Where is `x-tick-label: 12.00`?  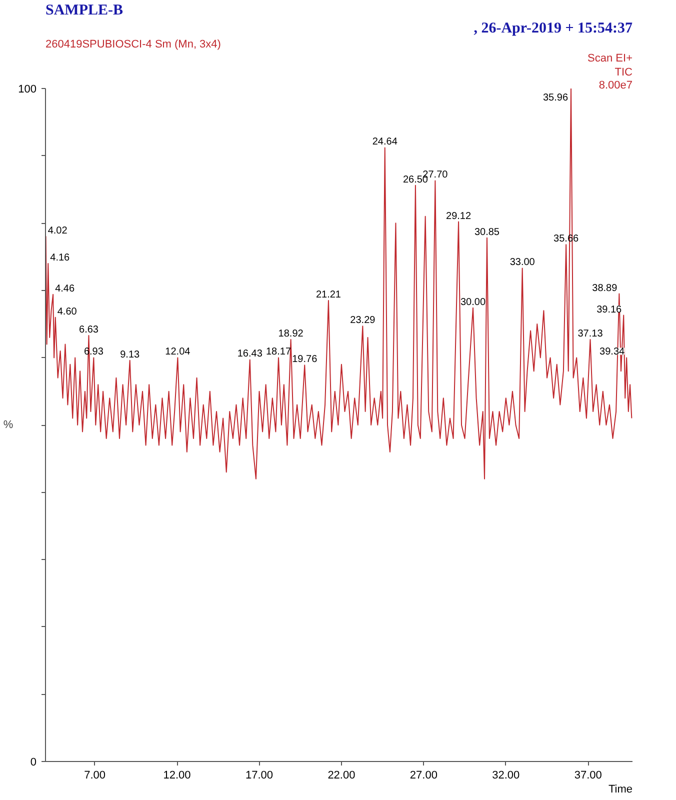 x-tick-label: 12.00 is located at coordinates (177, 776).